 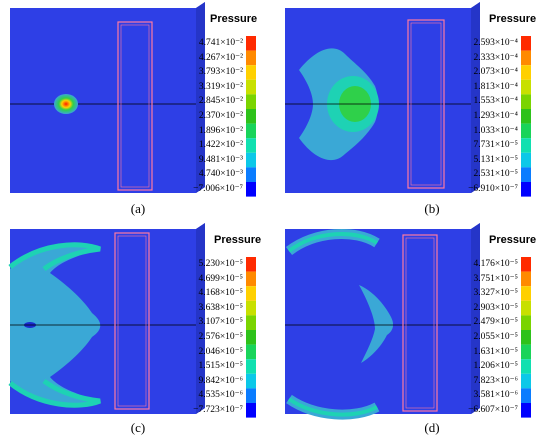 What do you see at coordinates (495, 366) in the screenshot?
I see `legend-value: 1.206×10⁻⁵` at bounding box center [495, 366].